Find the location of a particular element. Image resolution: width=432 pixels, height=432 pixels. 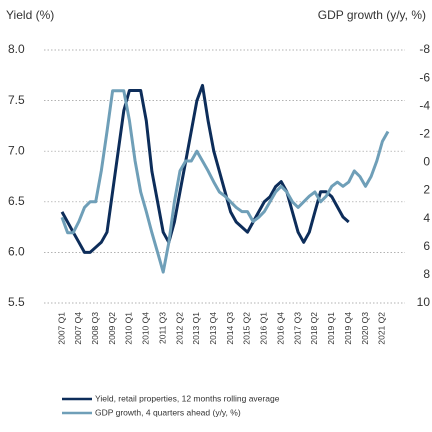

x-tick-label: 2019 Q1 is located at coordinates (331, 328).